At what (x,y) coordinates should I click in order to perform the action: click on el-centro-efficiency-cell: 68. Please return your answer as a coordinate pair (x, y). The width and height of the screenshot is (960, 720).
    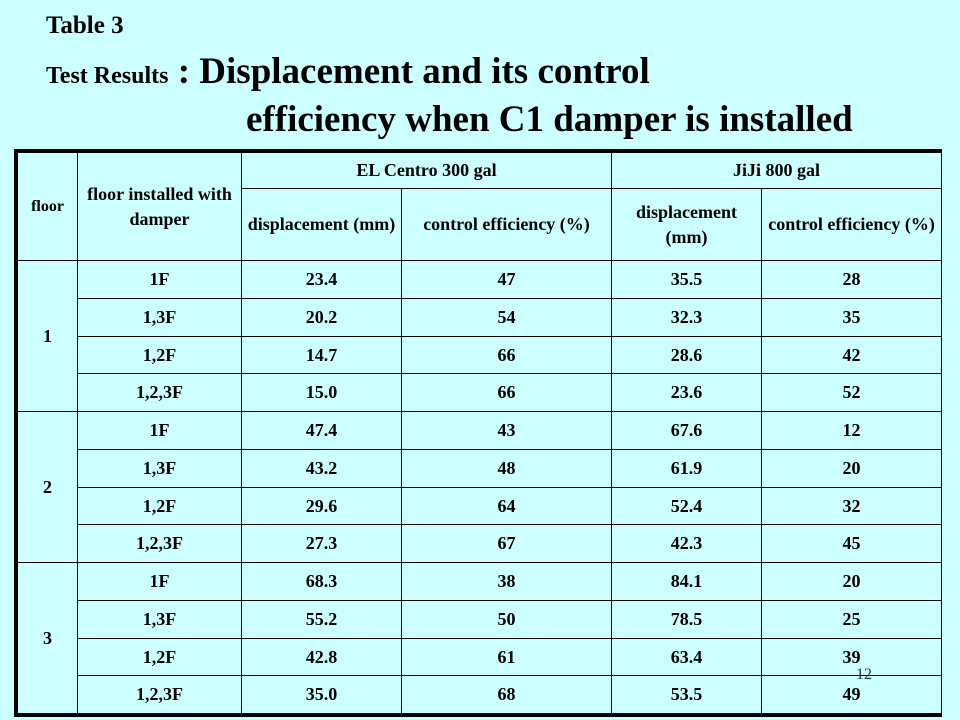
    Looking at the image, I should click on (506, 694).